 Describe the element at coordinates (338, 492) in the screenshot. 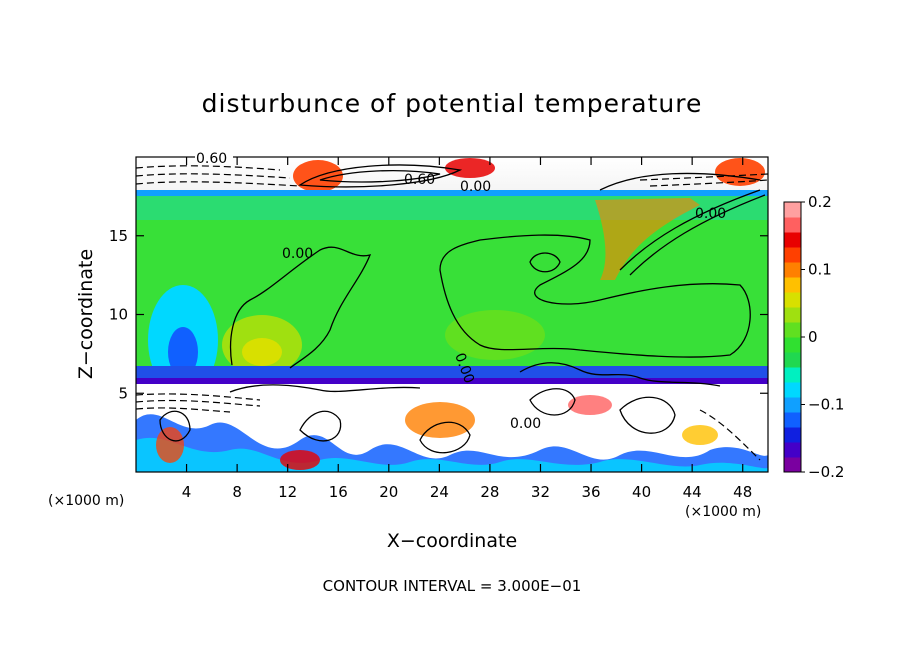

I see `x-tick-label: 16` at that location.